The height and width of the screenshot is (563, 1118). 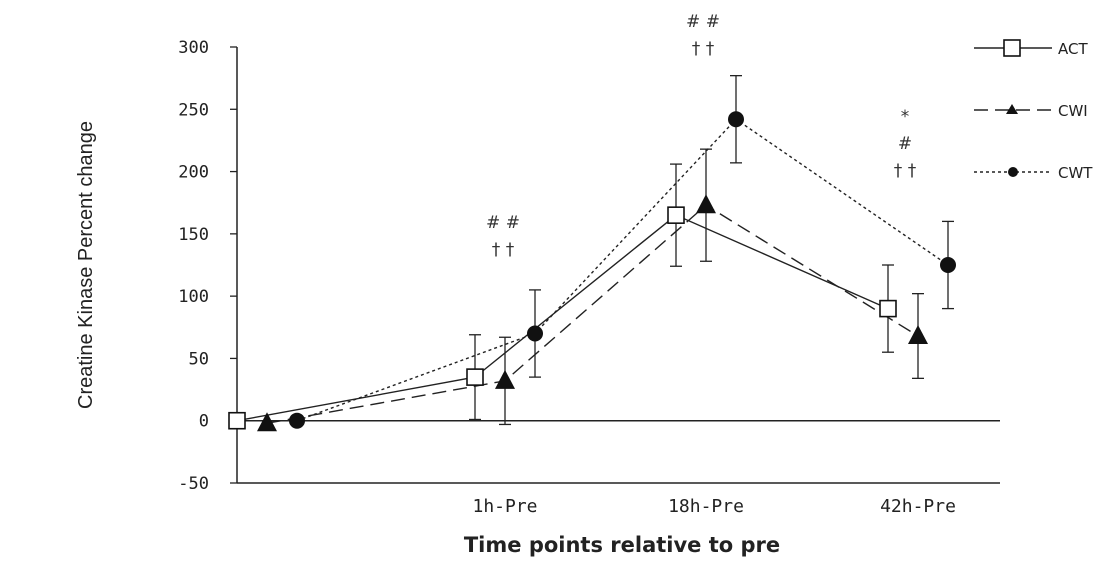 What do you see at coordinates (193, 48) in the screenshot?
I see `y-tick-label: 300` at bounding box center [193, 48].